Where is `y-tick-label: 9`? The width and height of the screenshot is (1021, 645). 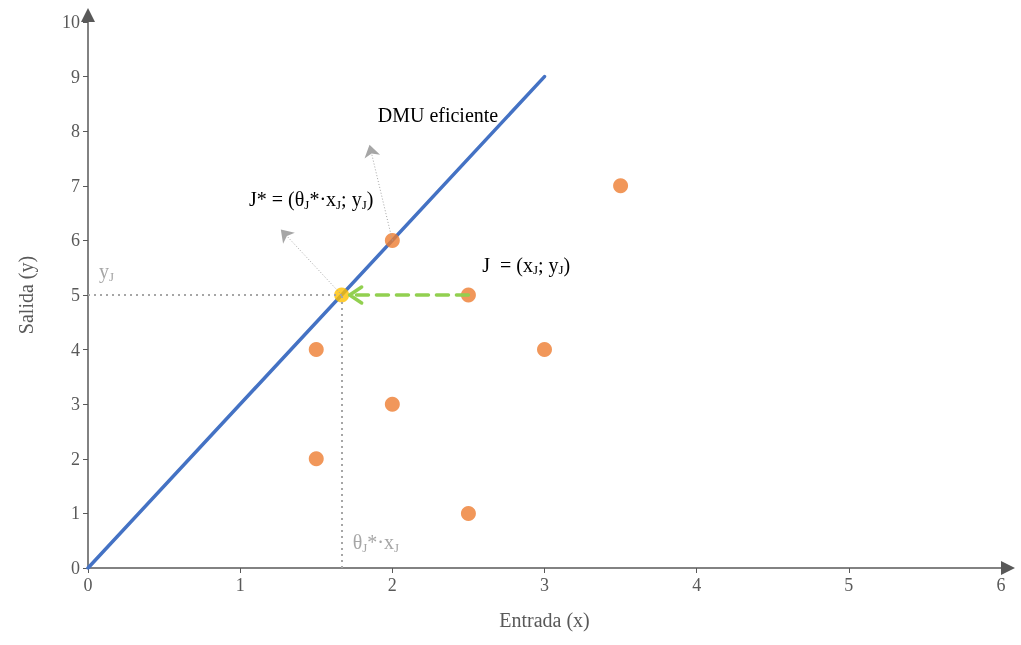
y-tick-label: 9 is located at coordinates (75, 76).